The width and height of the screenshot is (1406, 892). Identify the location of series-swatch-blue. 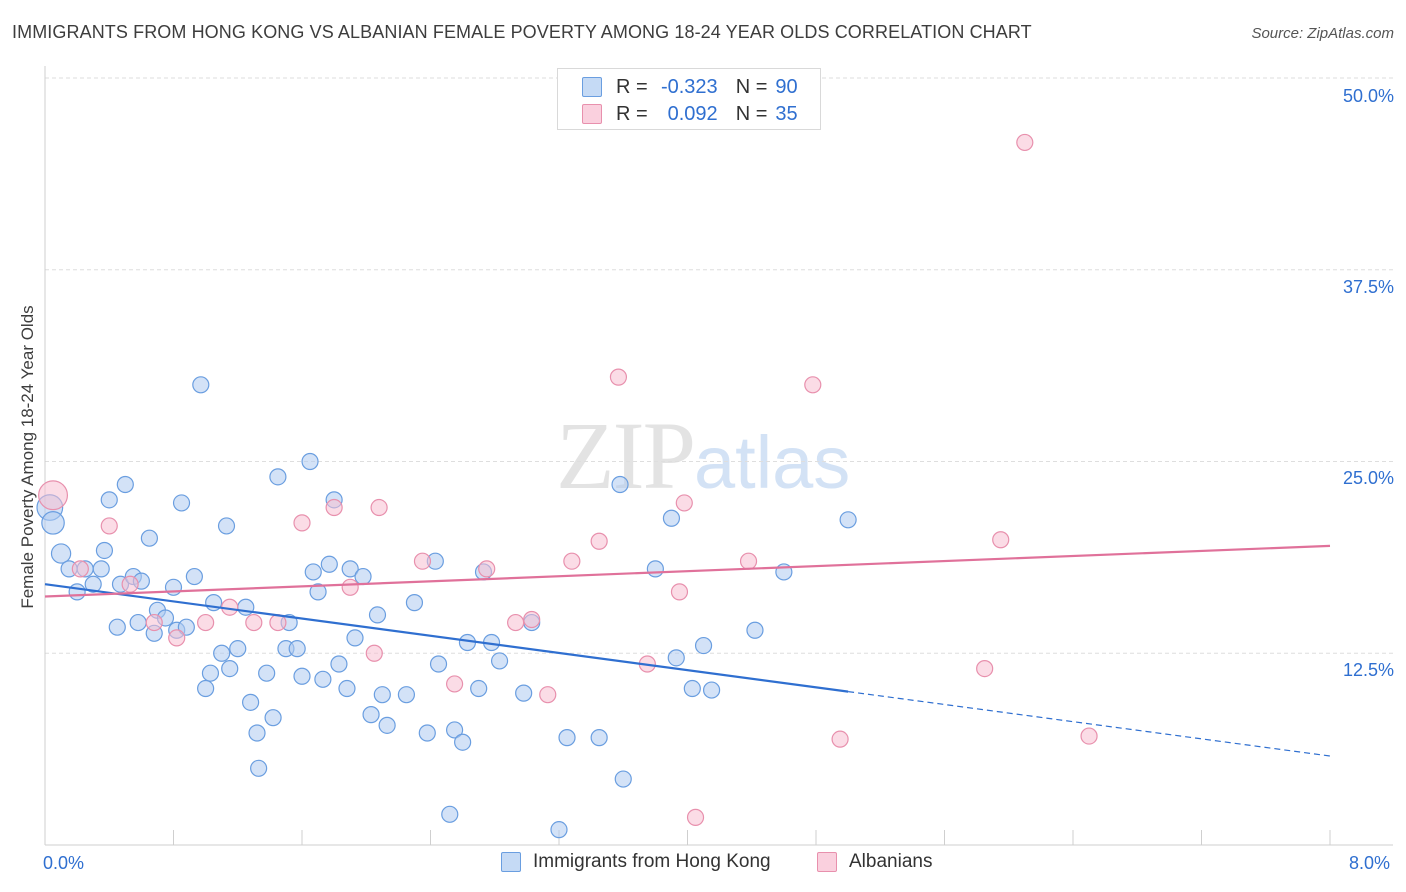
(511, 862).